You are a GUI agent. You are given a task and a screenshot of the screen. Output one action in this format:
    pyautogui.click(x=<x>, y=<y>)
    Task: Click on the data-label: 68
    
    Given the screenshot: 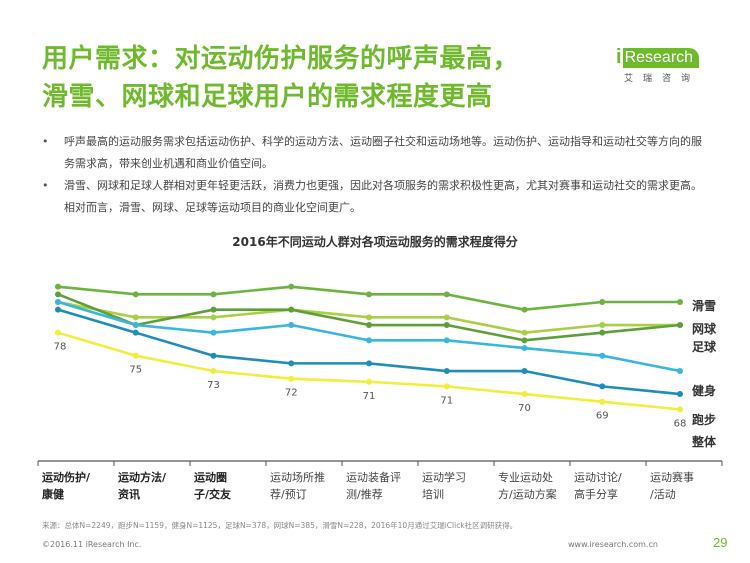 What is the action you would take?
    pyautogui.click(x=680, y=423)
    